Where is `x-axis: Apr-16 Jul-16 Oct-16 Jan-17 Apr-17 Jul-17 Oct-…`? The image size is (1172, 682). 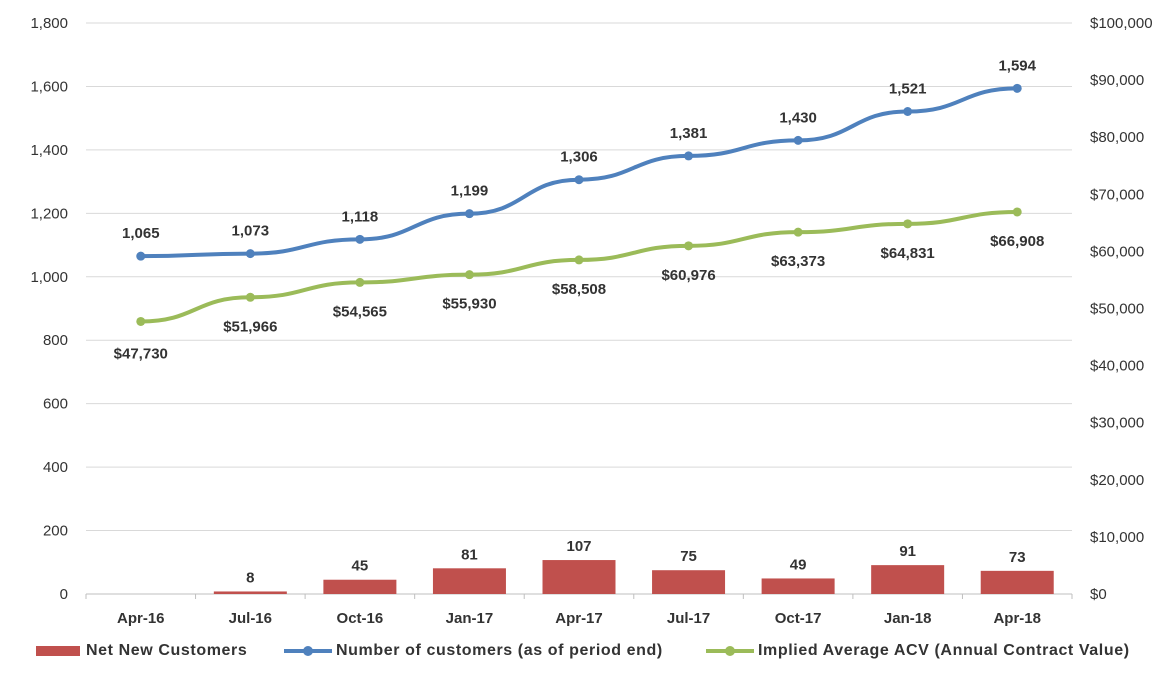
x-axis: Apr-16 Jul-16 Oct-16 Jan-17 Apr-17 Jul-17 Oct-… is located at coordinates (579, 610).